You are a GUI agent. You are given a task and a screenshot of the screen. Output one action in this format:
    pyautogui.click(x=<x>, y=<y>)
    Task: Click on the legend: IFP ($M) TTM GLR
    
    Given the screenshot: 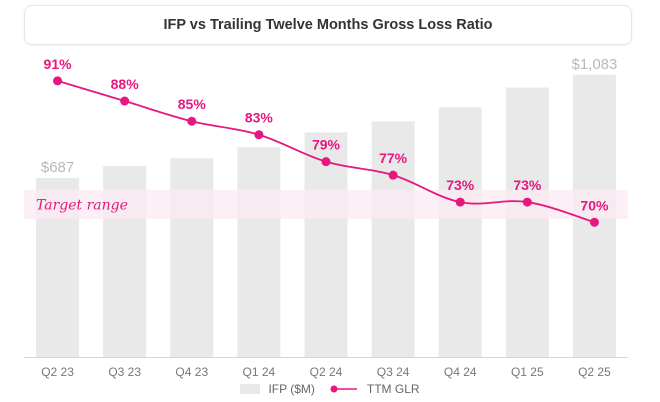 What is the action you would take?
    pyautogui.click(x=330, y=389)
    